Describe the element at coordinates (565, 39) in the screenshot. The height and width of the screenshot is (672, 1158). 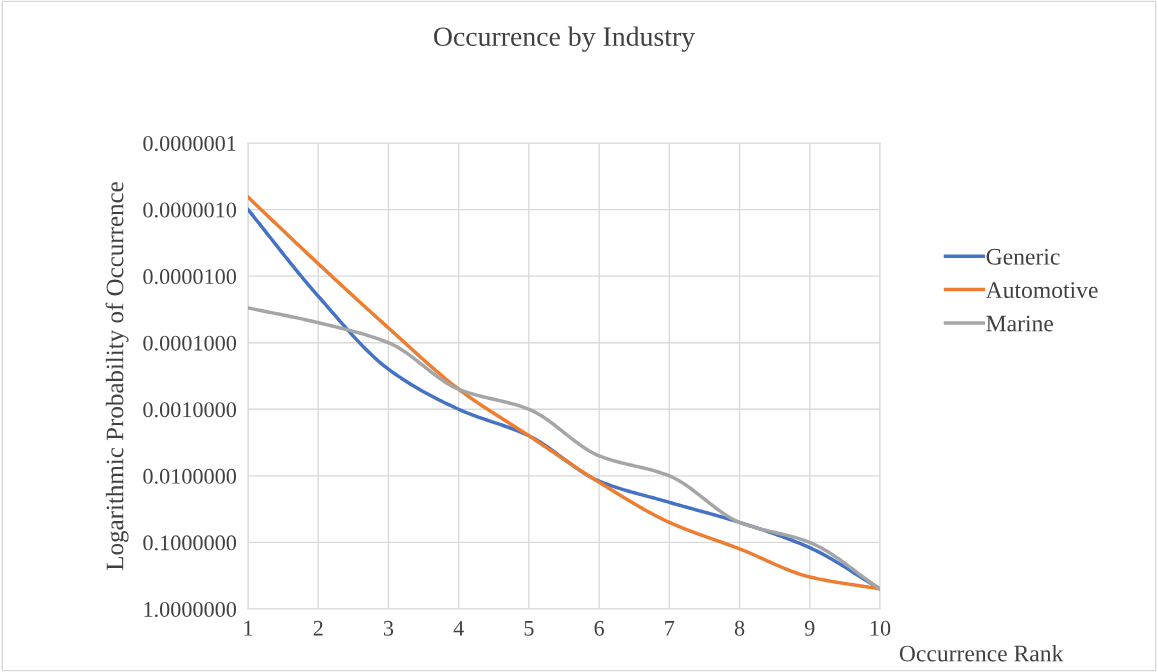
I see `chart-title: Occurrence by Industry` at that location.